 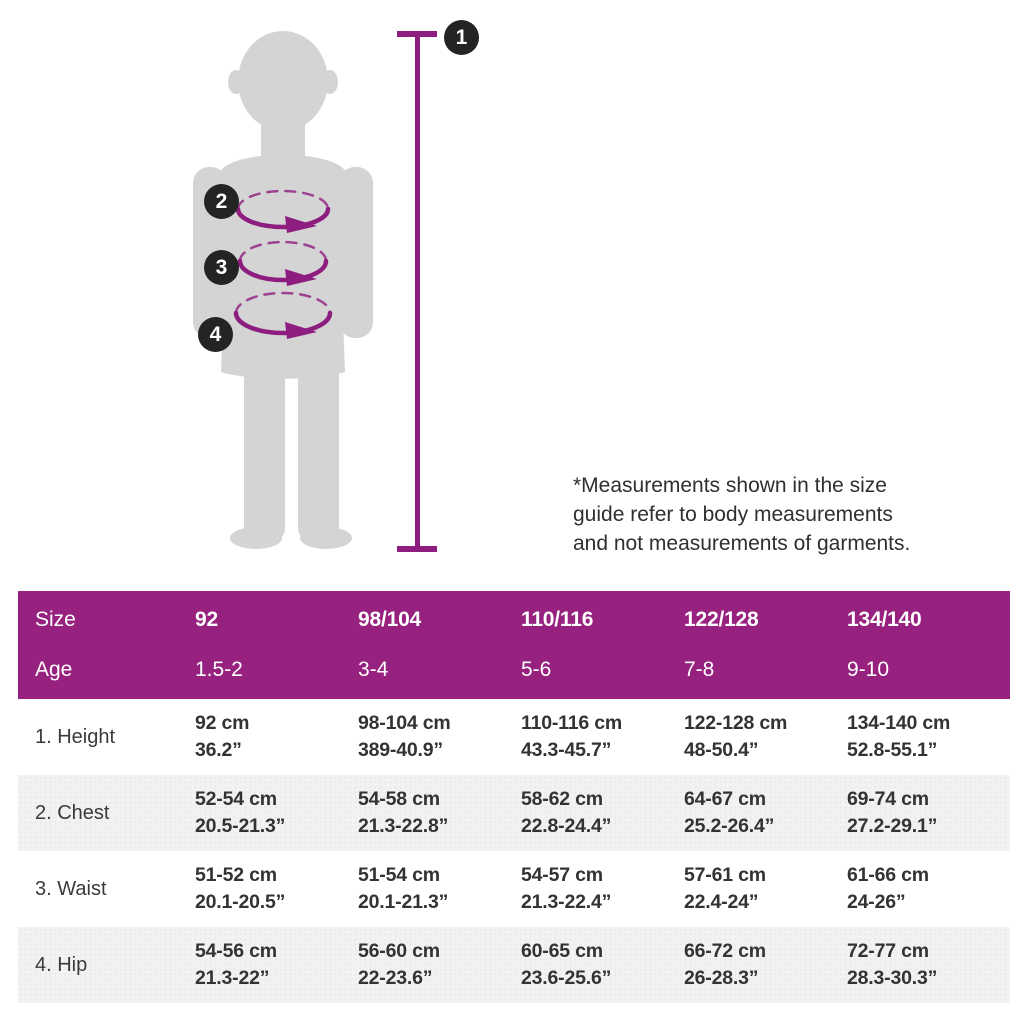 What do you see at coordinates (725, 799) in the screenshot?
I see `cell-cm: 64-67 cm` at bounding box center [725, 799].